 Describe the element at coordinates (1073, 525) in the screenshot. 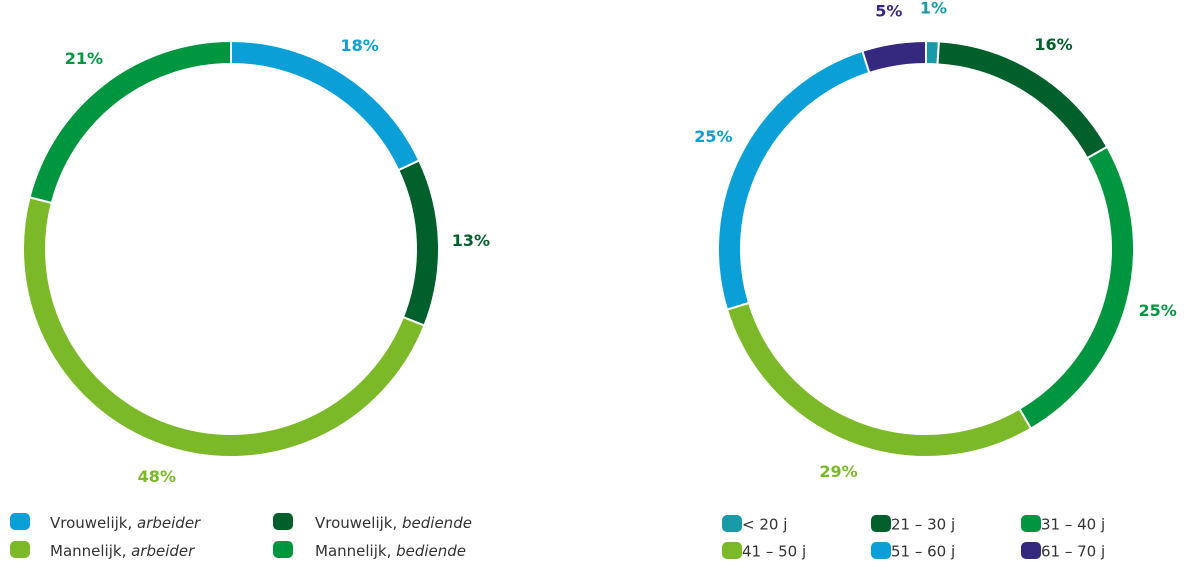

I see `legend-label: 31 – 40 j` at that location.